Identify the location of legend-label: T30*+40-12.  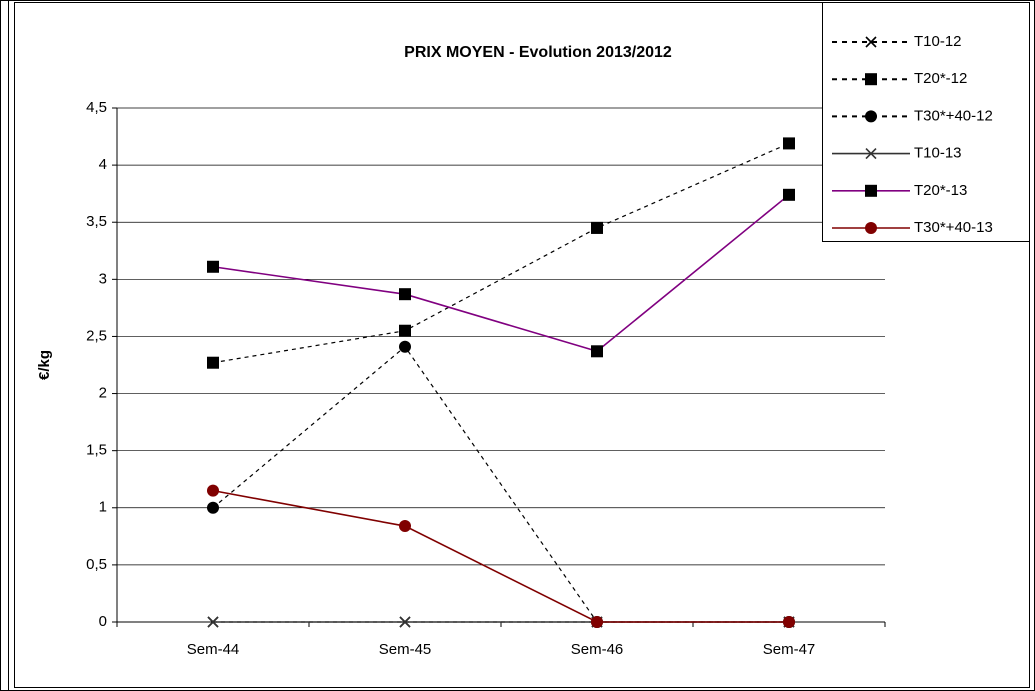
(953, 115).